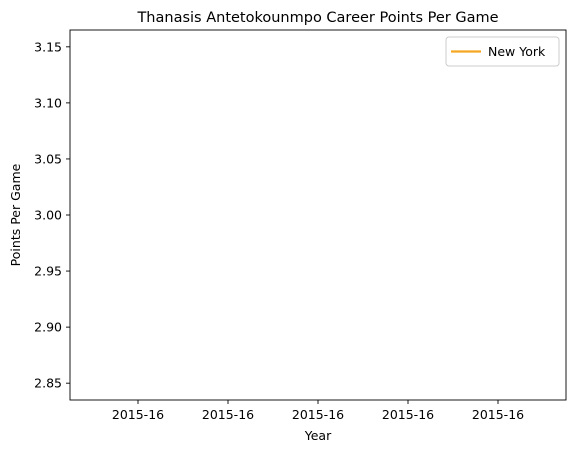 This screenshot has width=579, height=453. I want to click on y-tick-label: 2.85, so click(48, 383).